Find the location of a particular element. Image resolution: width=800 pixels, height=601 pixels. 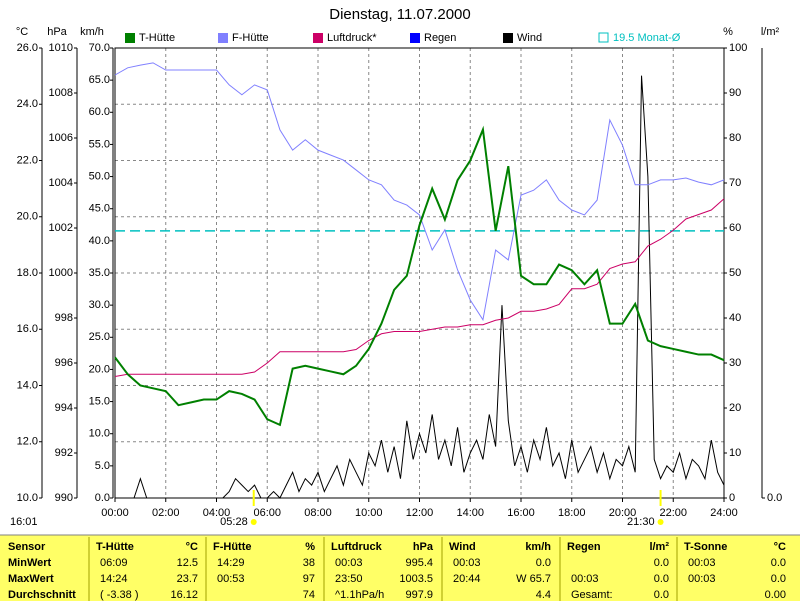

y-tick-label: 65.0 is located at coordinates (99, 80).